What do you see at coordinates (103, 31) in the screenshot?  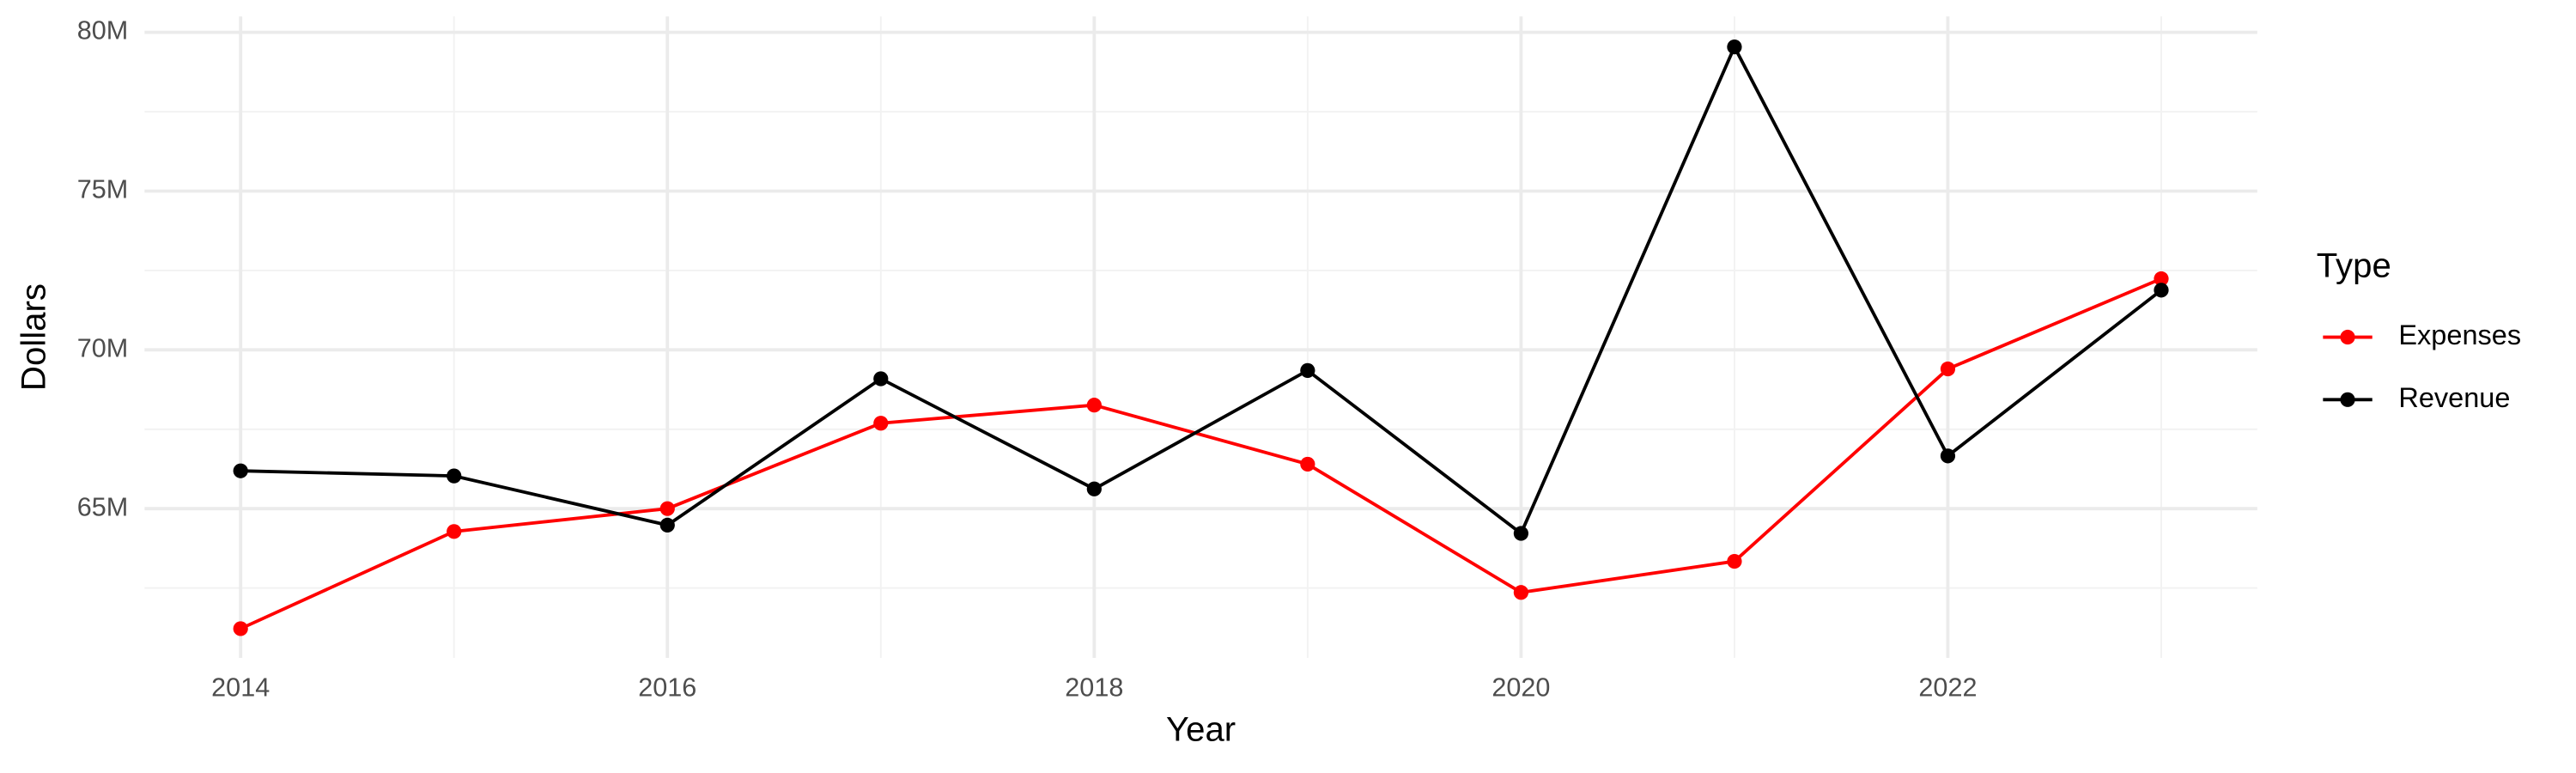 I see `y-tick-label: 80M` at bounding box center [103, 31].